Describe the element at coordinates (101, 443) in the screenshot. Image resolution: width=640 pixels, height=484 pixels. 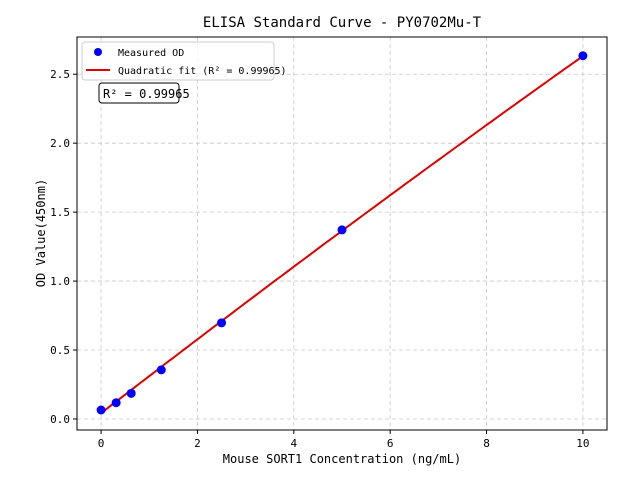
I see `x-tick-label: 0` at that location.